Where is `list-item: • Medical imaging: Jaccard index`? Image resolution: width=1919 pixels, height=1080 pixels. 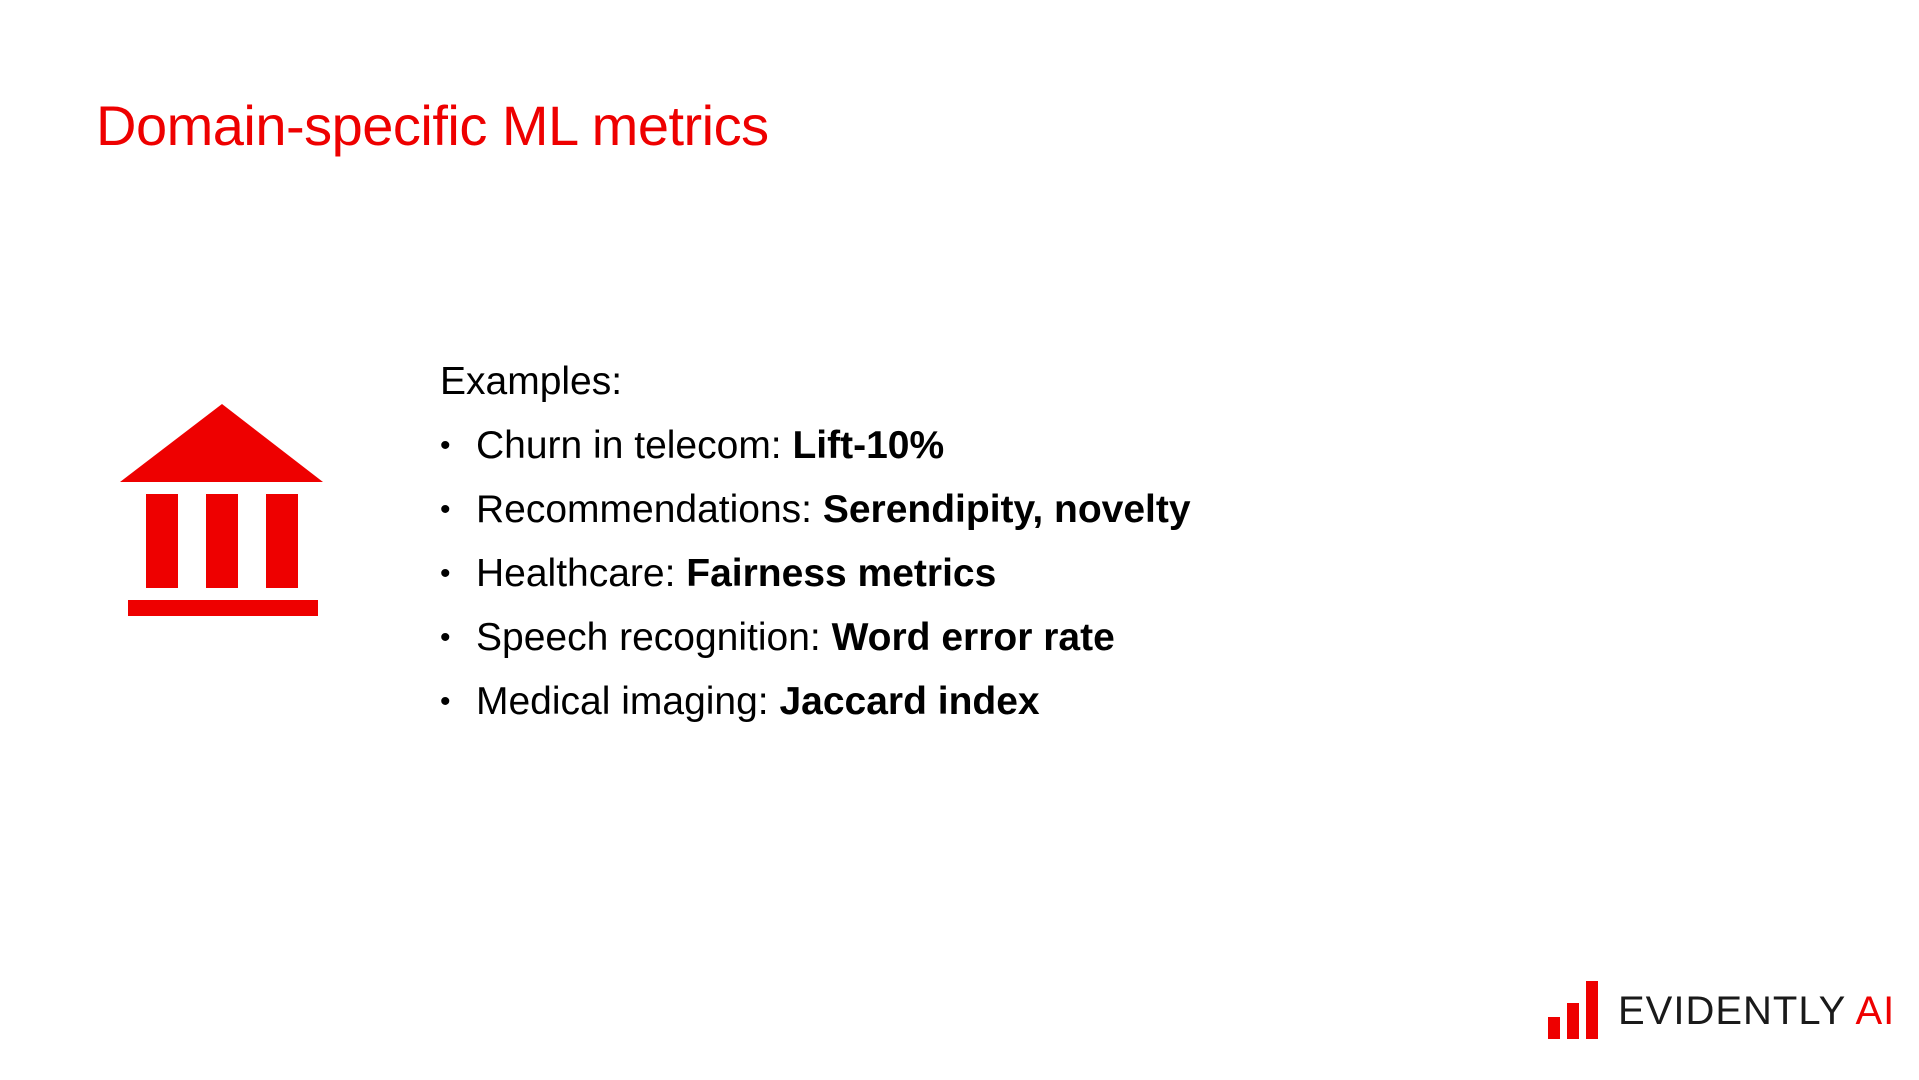
list-item: • Medical imaging: Jaccard index is located at coordinates (890, 702).